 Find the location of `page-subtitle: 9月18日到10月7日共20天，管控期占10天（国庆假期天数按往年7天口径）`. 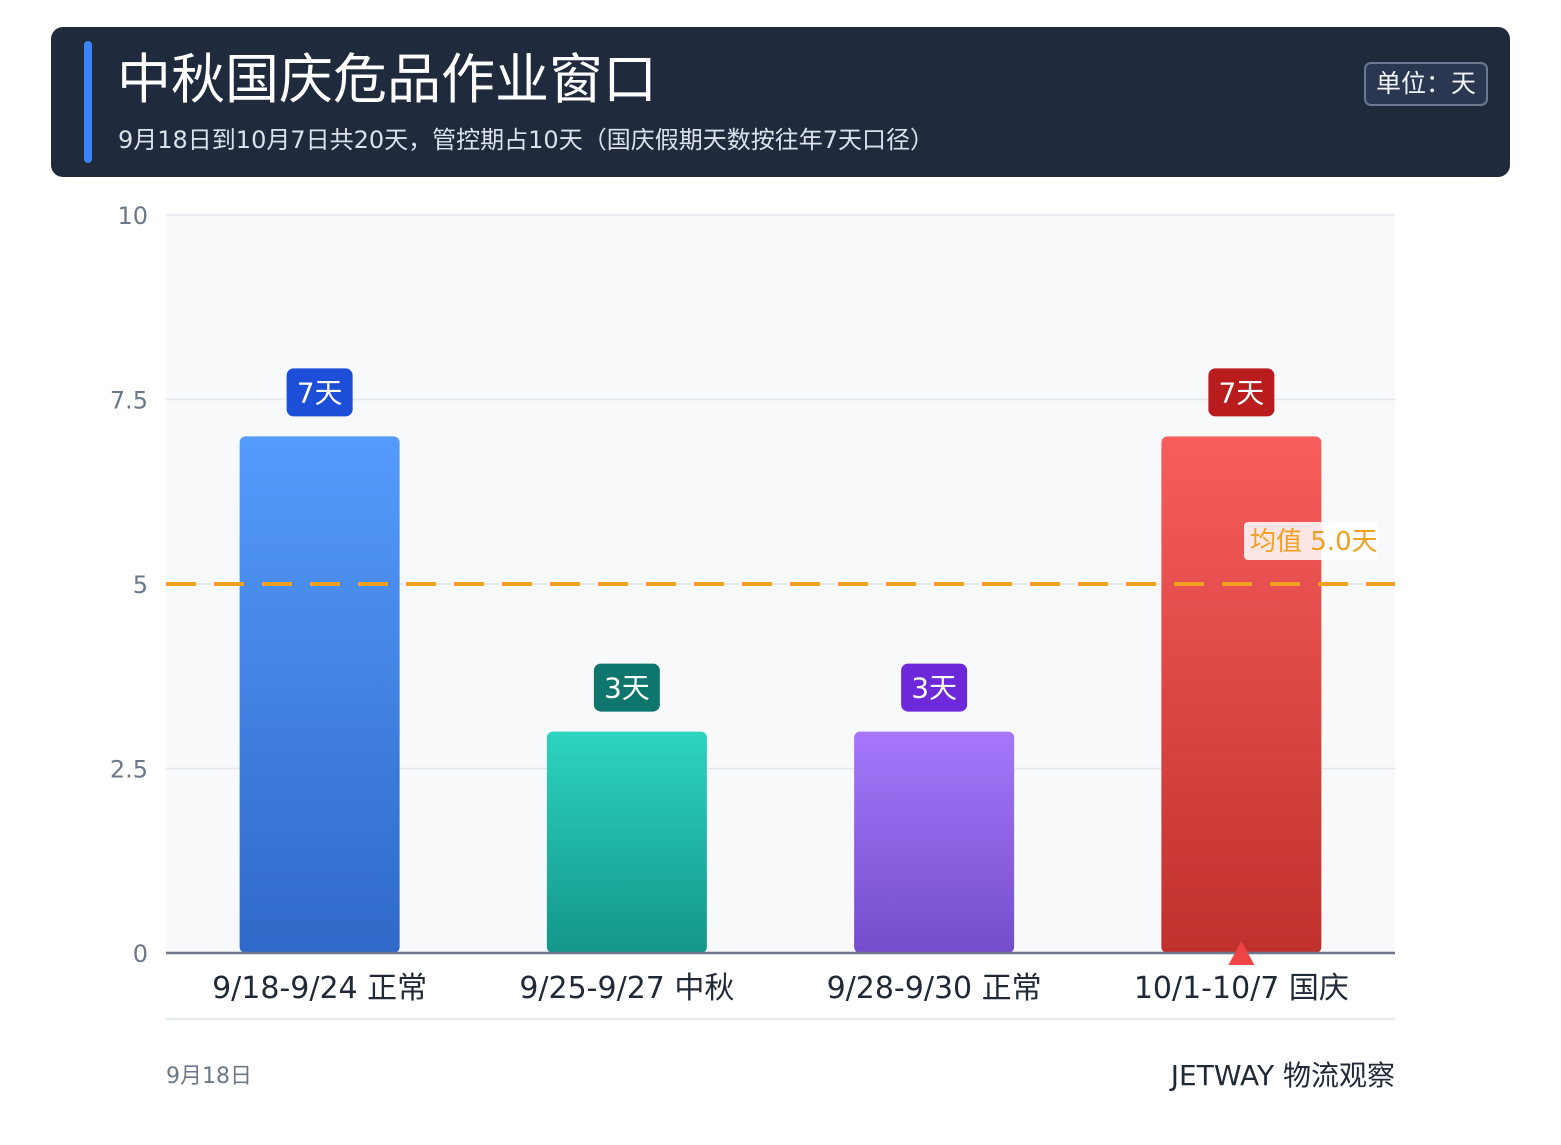

page-subtitle: 9月18日到10月7日共20天，管控期占10天（国庆假期天数按往年7天口径） is located at coordinates (526, 140).